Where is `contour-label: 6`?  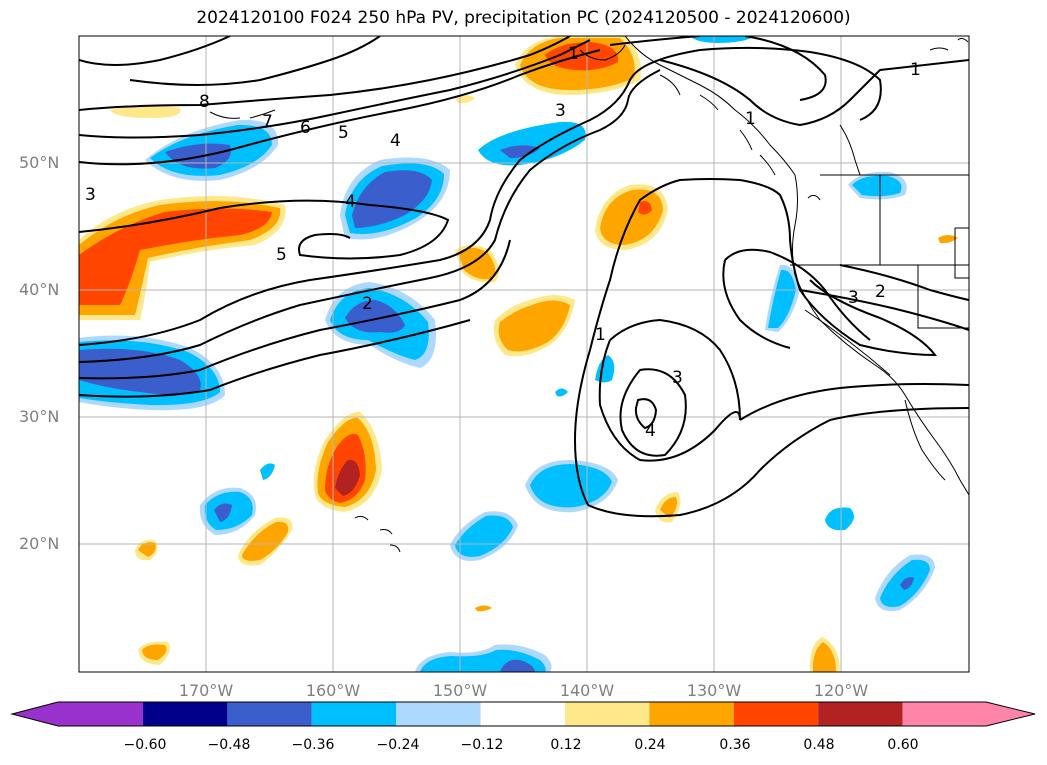 contour-label: 6 is located at coordinates (305, 128).